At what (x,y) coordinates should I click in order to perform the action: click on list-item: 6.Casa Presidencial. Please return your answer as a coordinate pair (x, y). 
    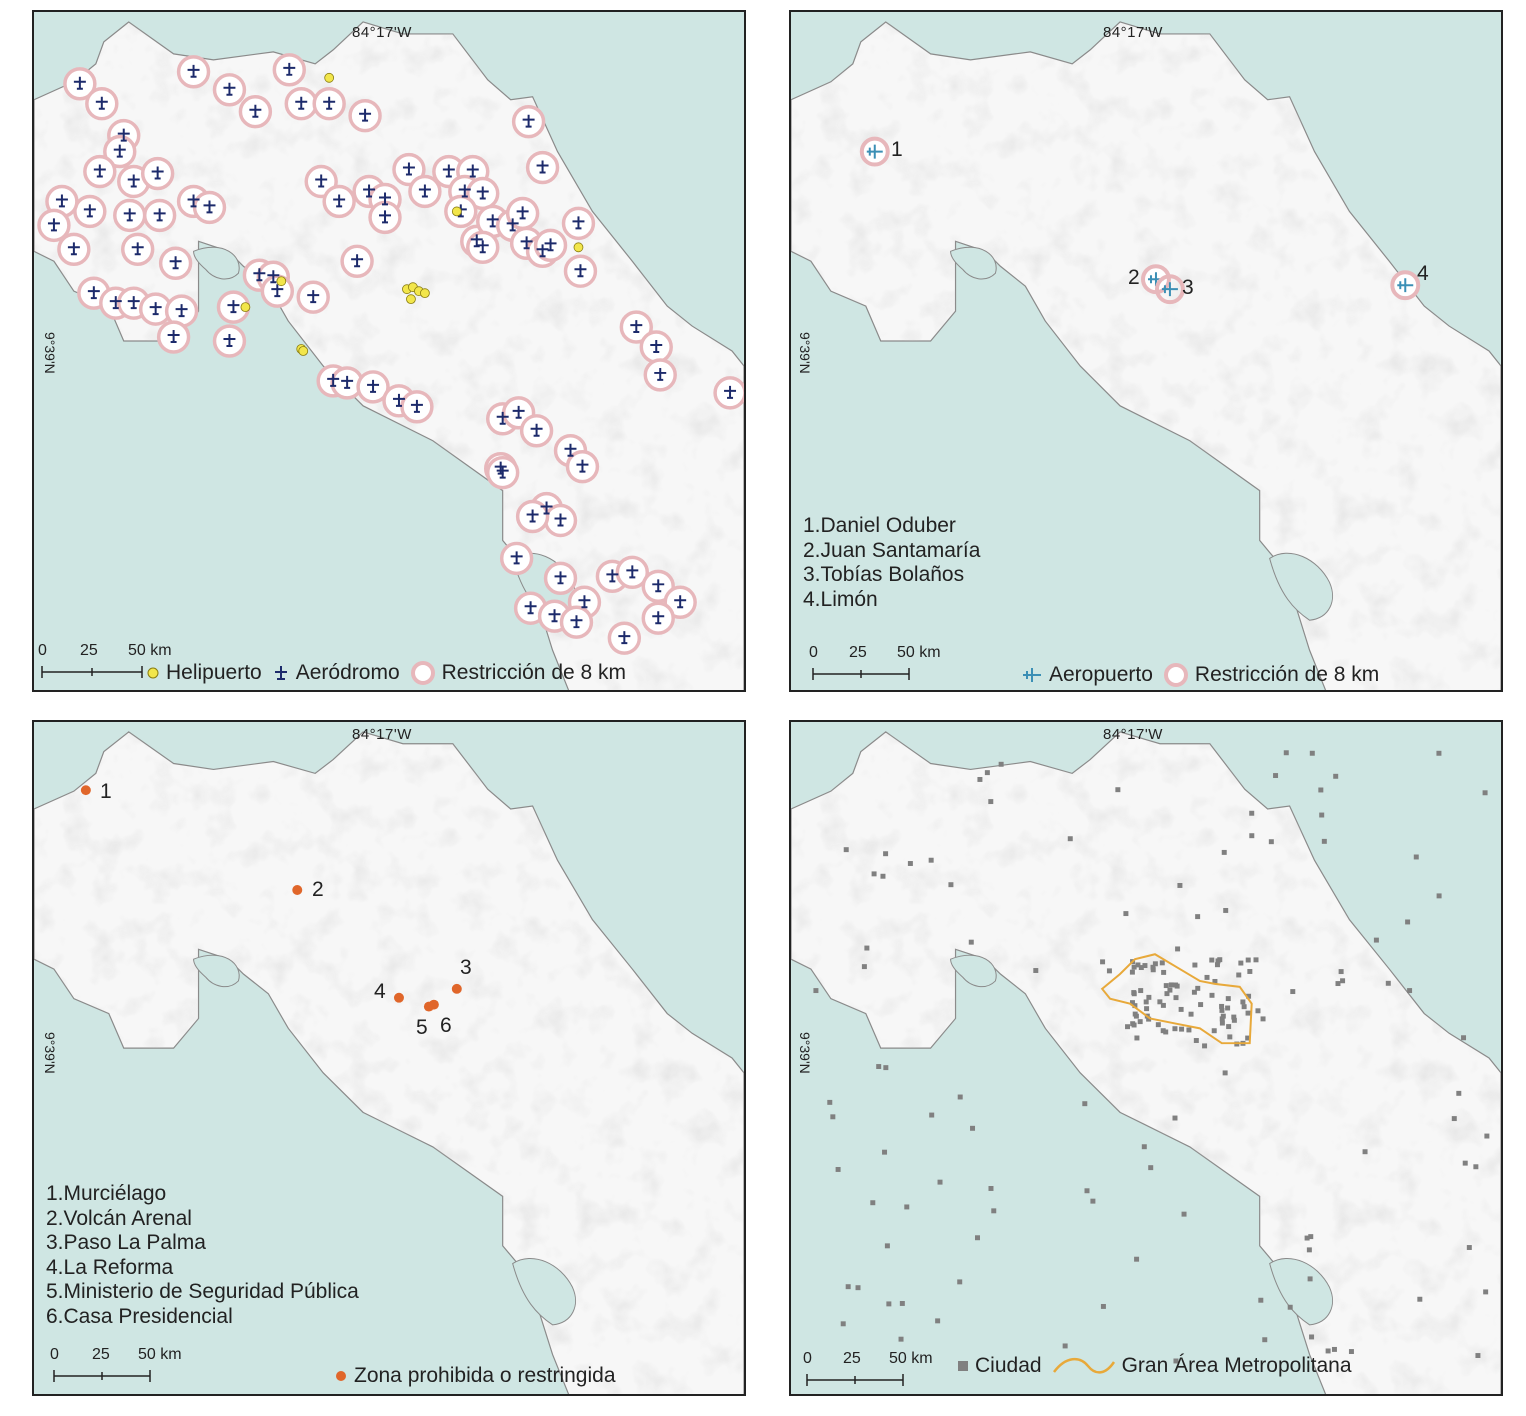
    Looking at the image, I should click on (139, 1316).